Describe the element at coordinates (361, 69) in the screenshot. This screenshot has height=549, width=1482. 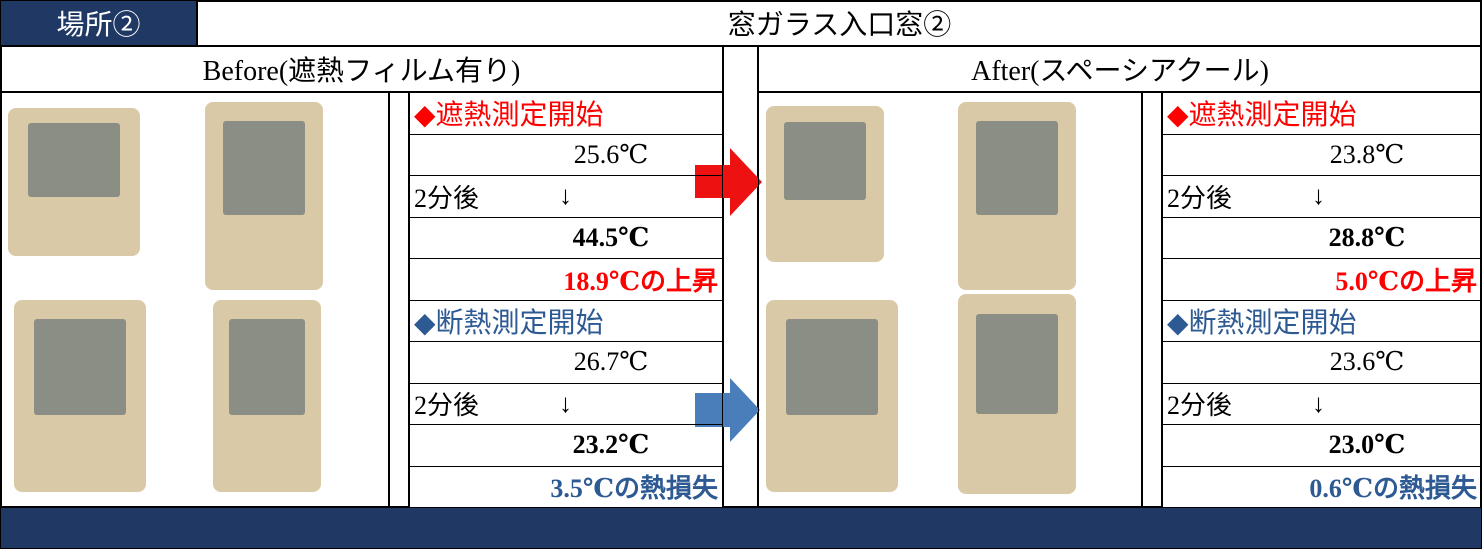
I see `before-heading: Before(遮熱フィルム有り)` at that location.